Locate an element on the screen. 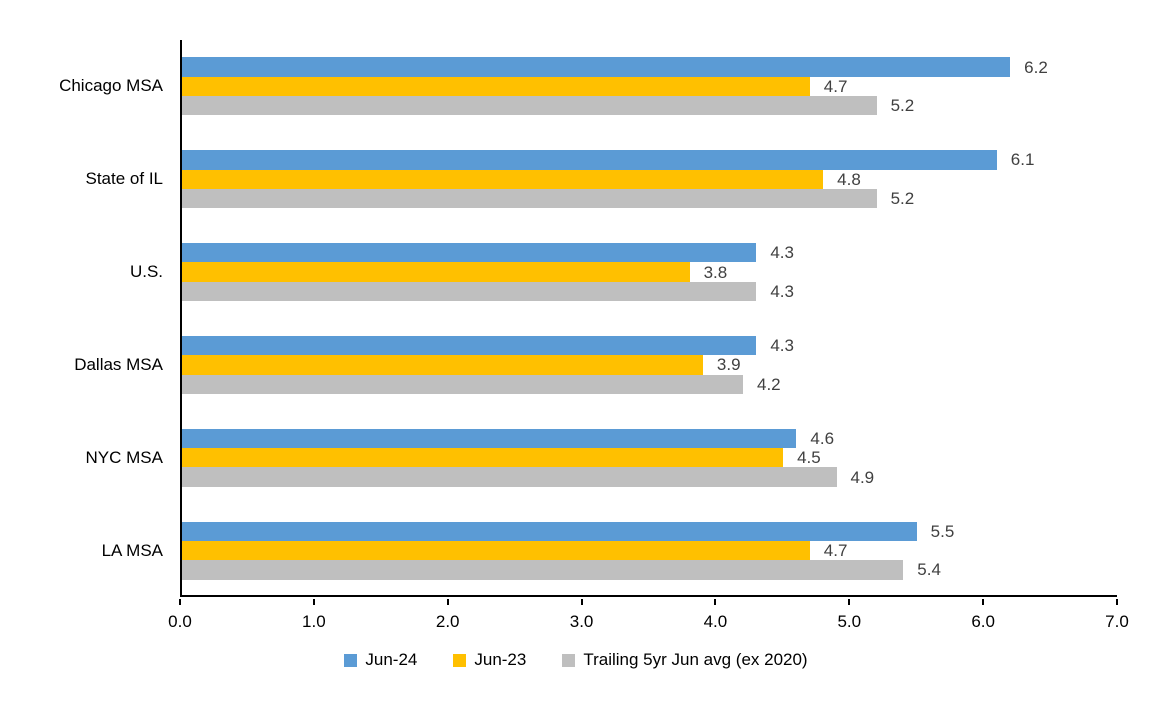  bar-value-label: 3.8 is located at coordinates (715, 272).